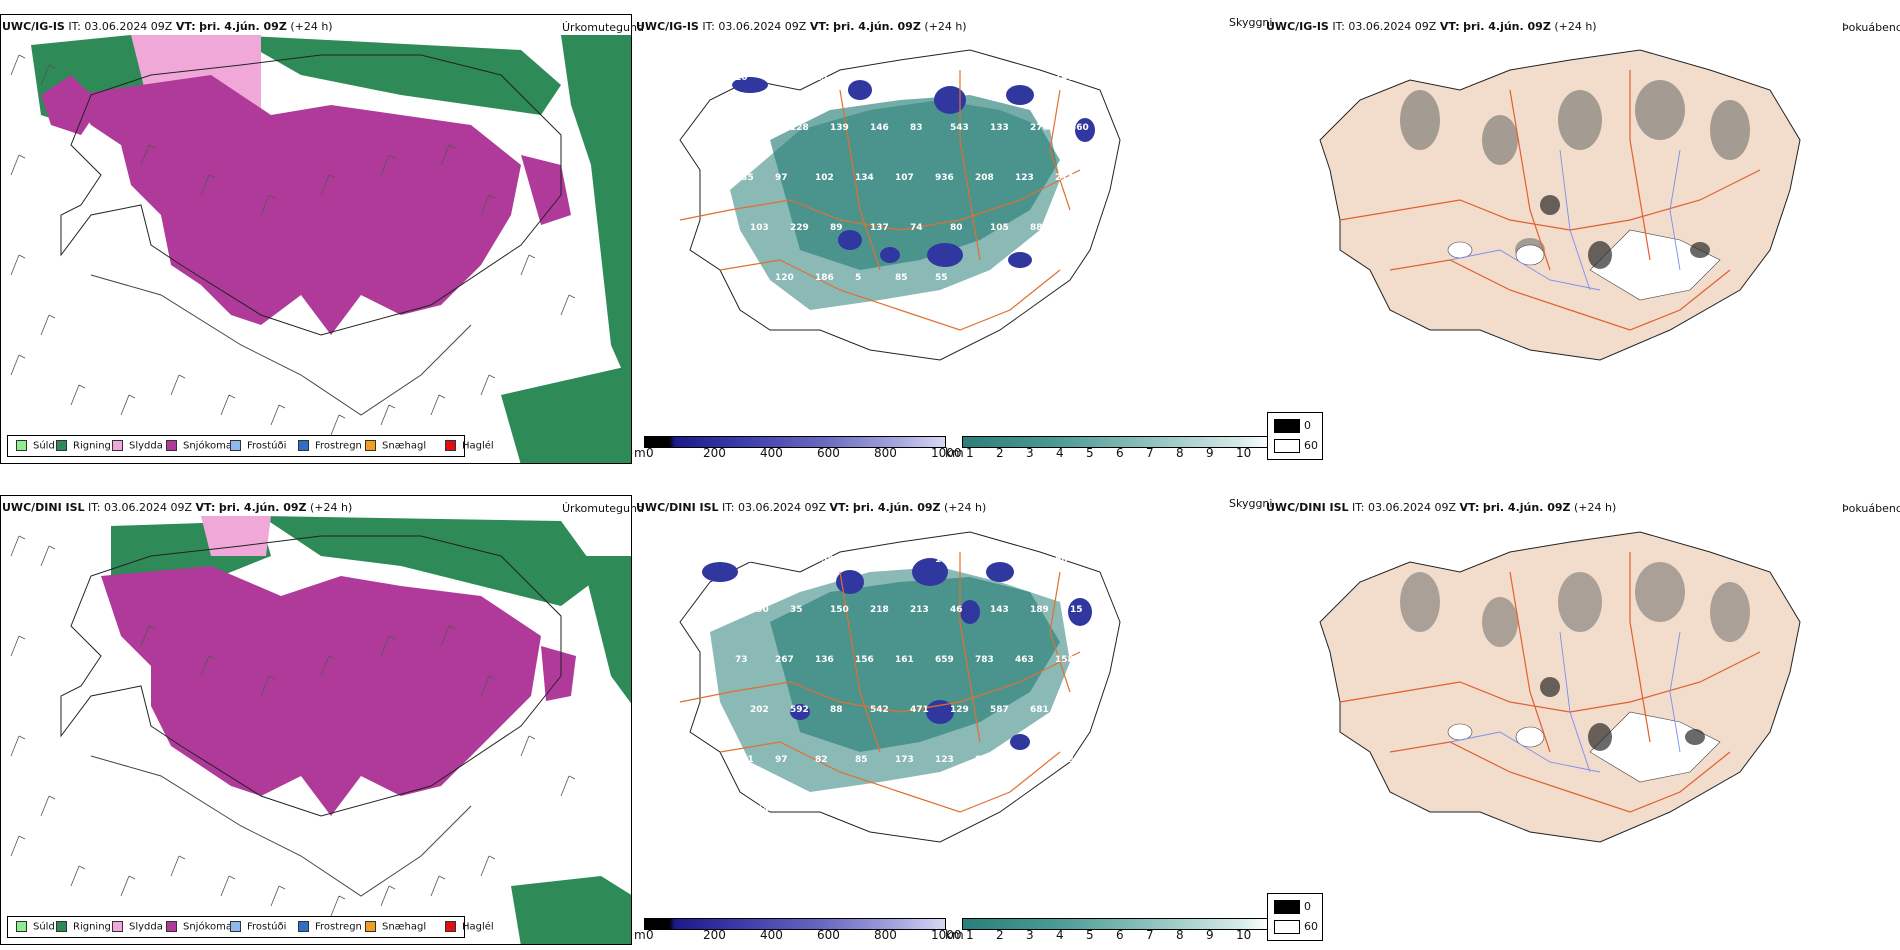  What do you see at coordinates (744, 178) in the screenshot?
I see `vis-value-label: 535` at bounding box center [744, 178].